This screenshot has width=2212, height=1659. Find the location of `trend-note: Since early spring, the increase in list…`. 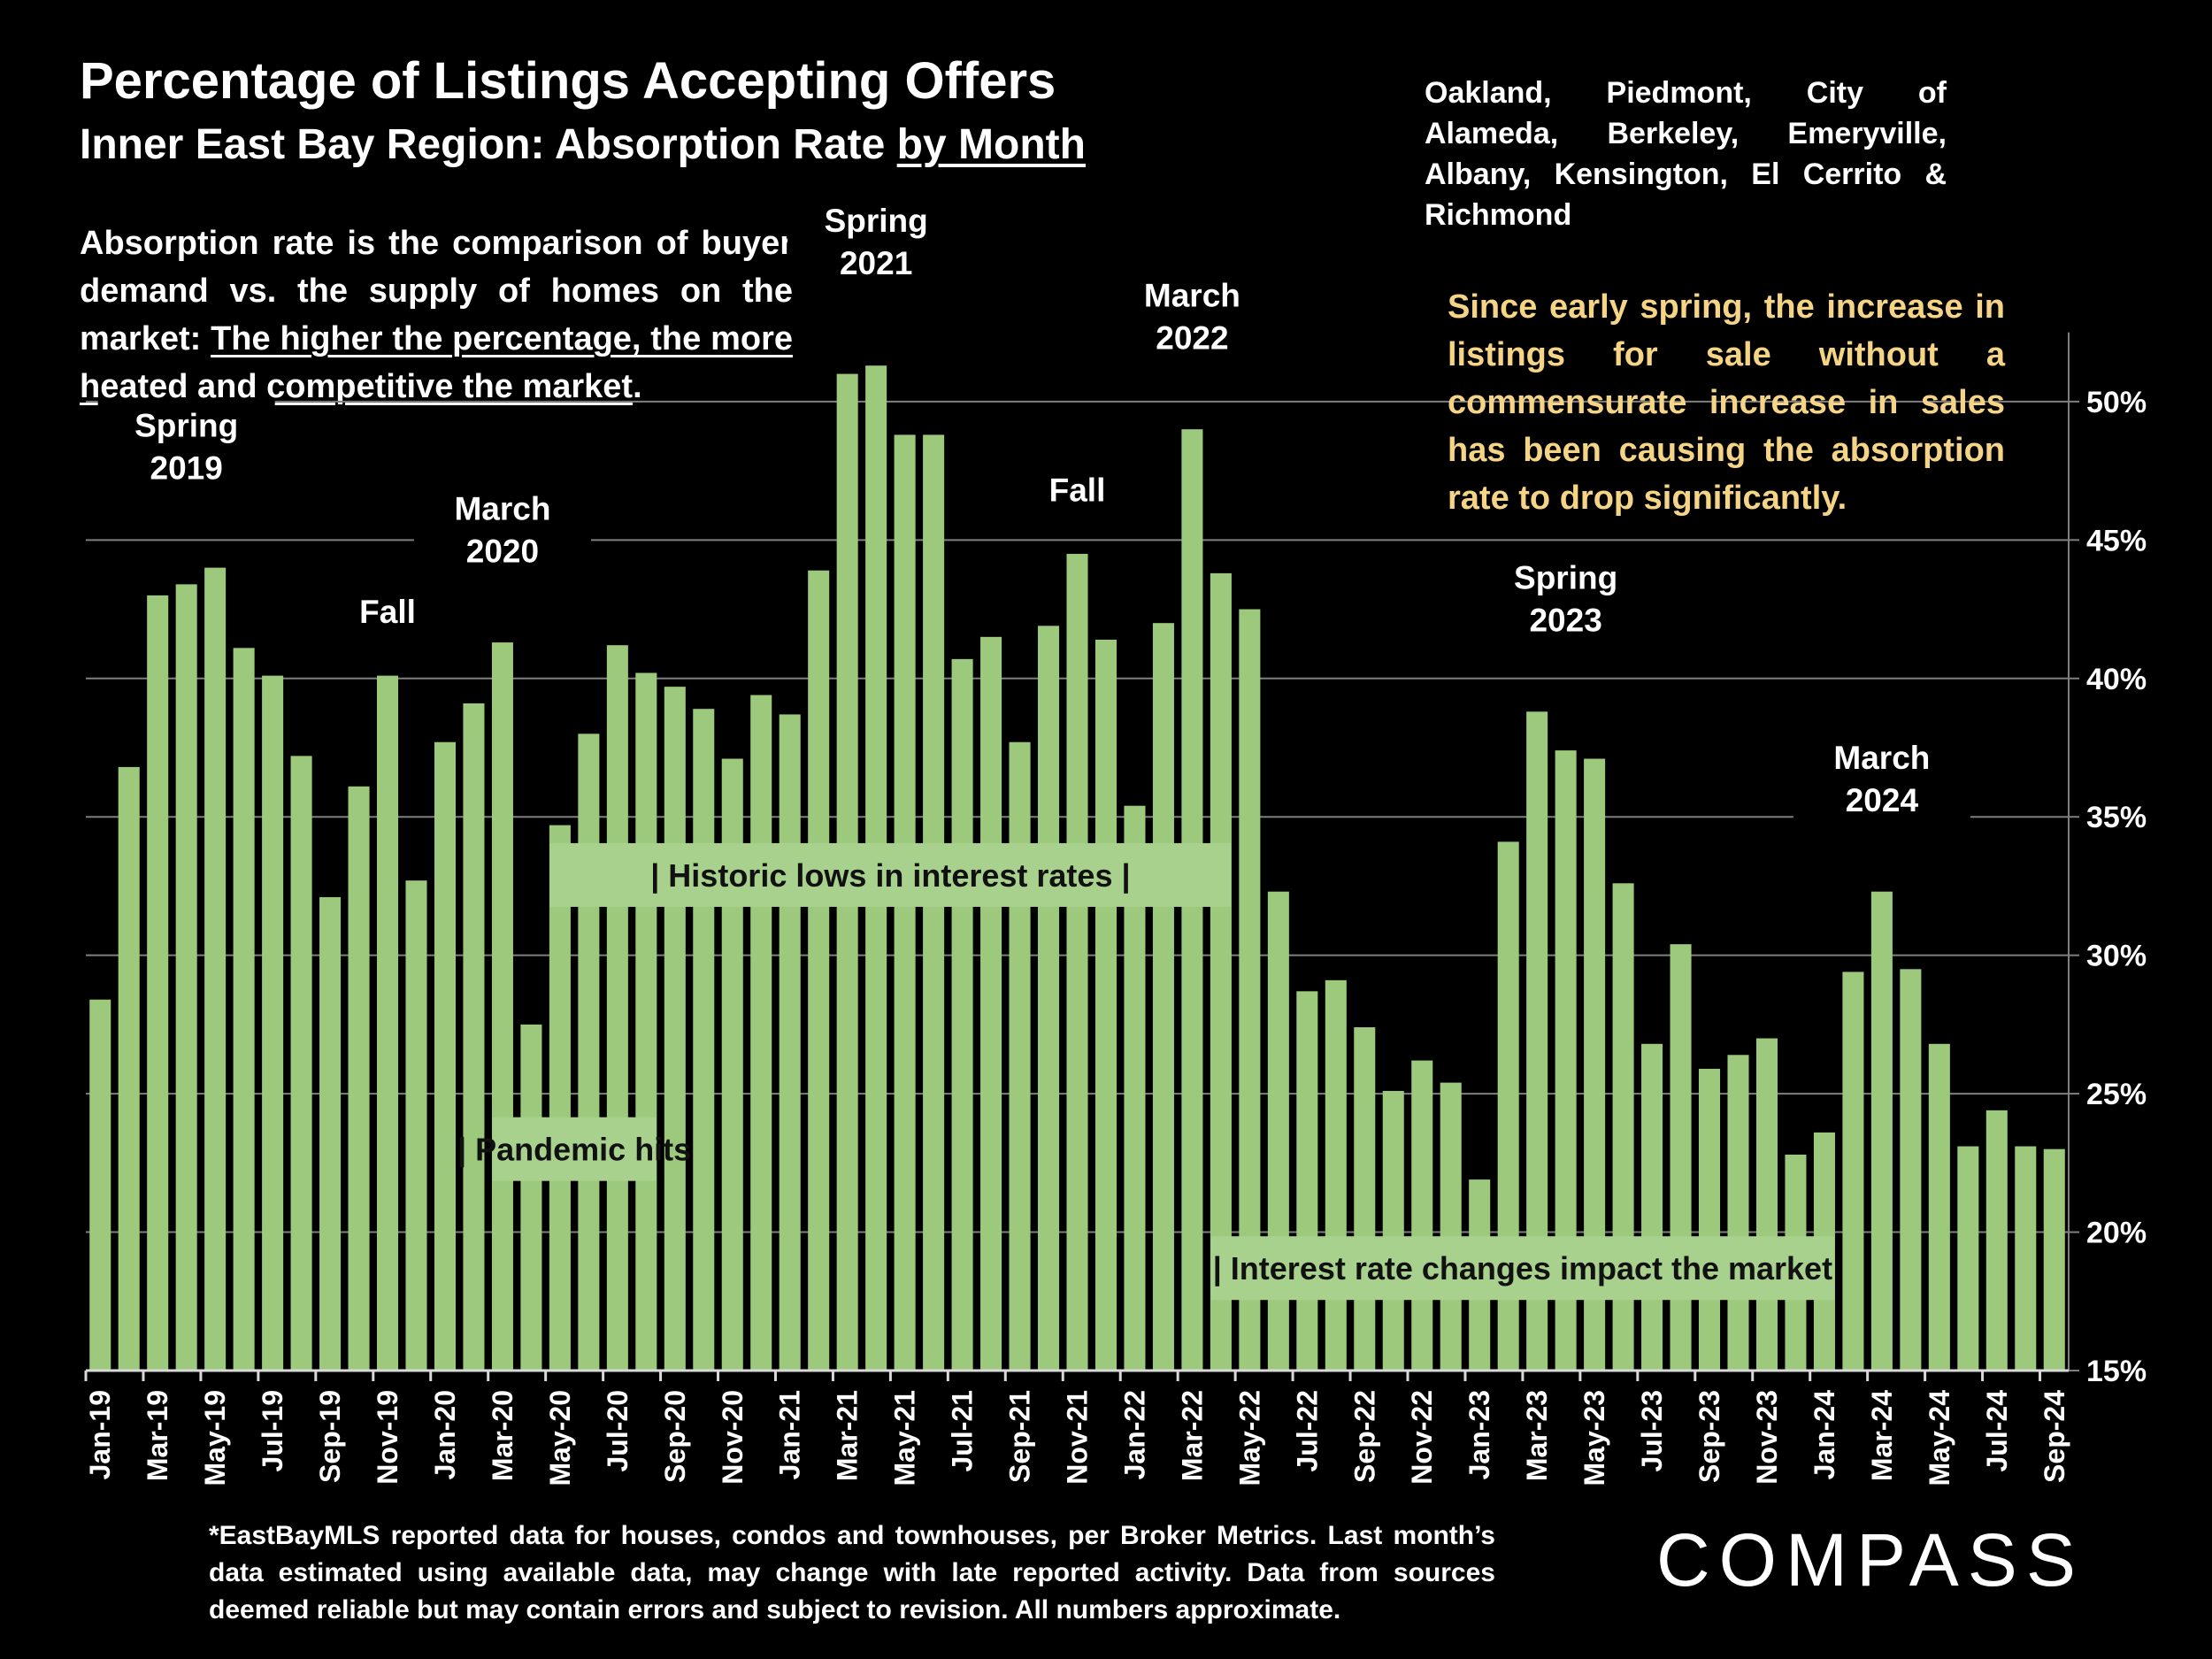

trend-note: Since early spring, the increase in list… is located at coordinates (1727, 403).